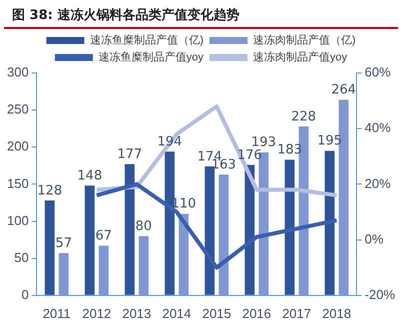 This screenshot has height=334, width=402. I want to click on x-tick-label: 2018, so click(337, 313).